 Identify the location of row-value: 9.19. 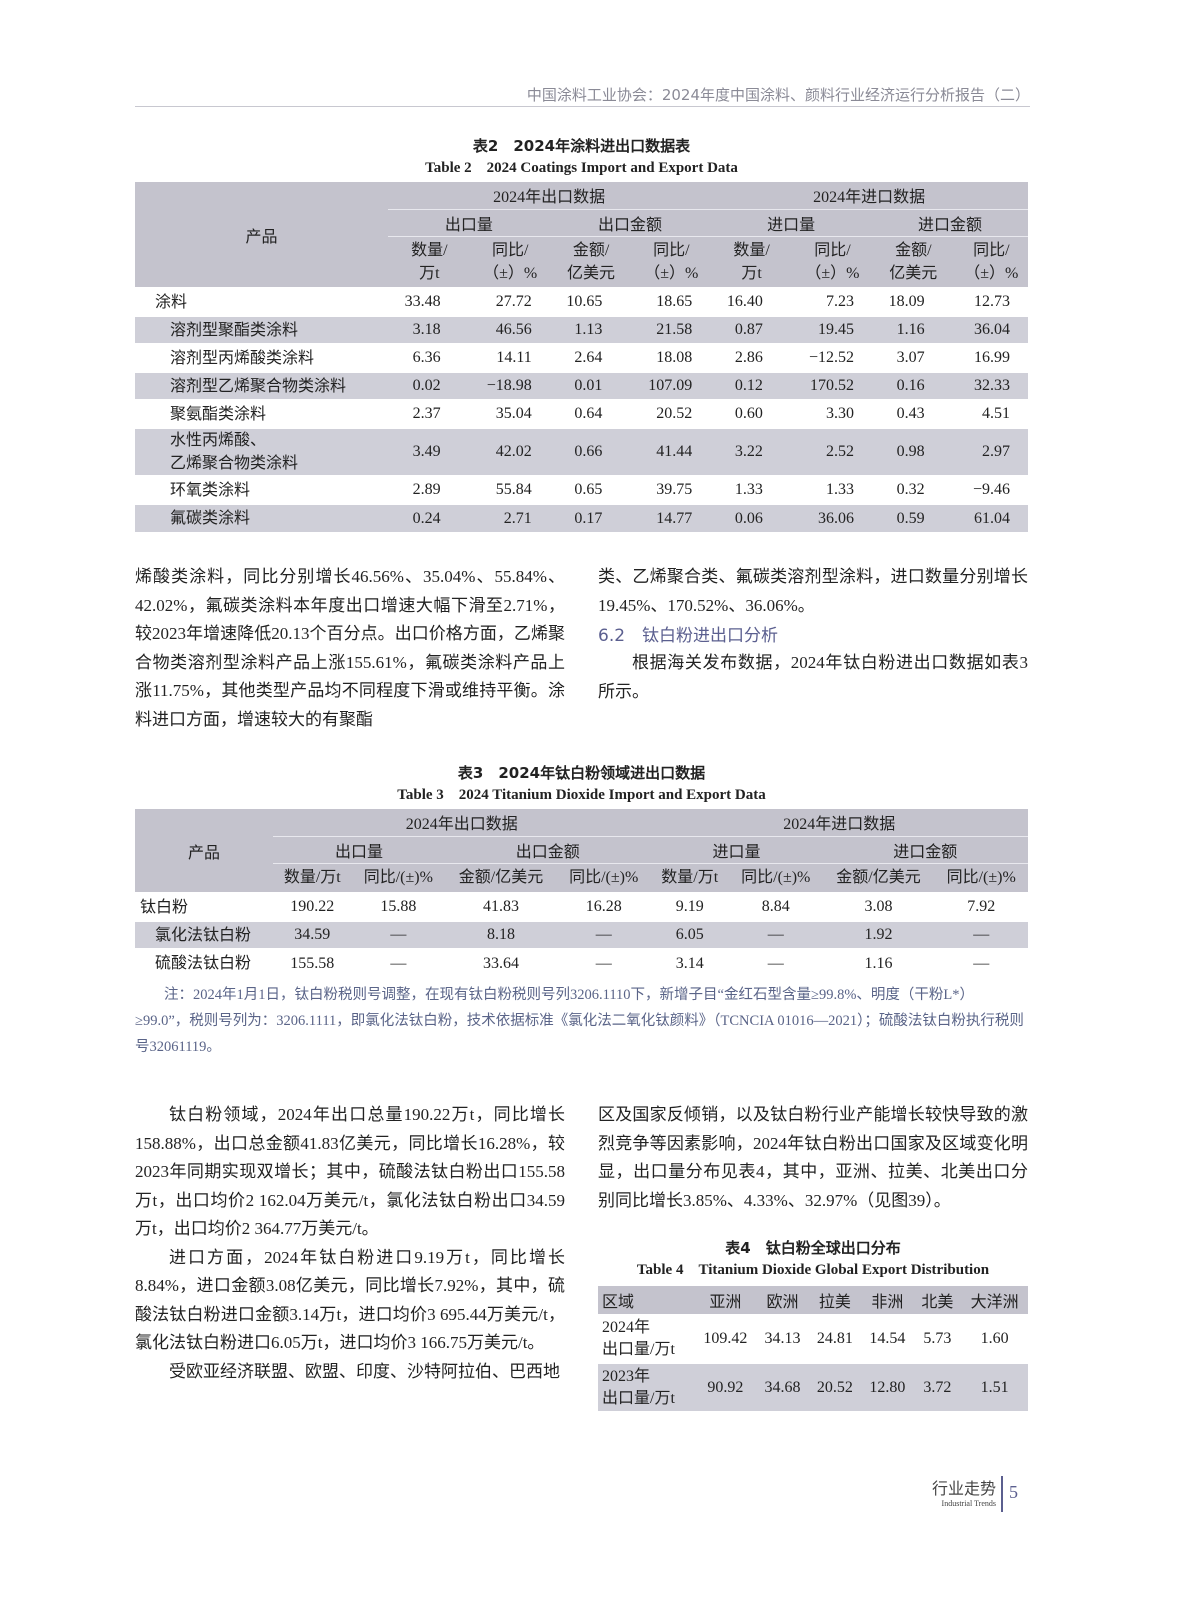
(689, 906).